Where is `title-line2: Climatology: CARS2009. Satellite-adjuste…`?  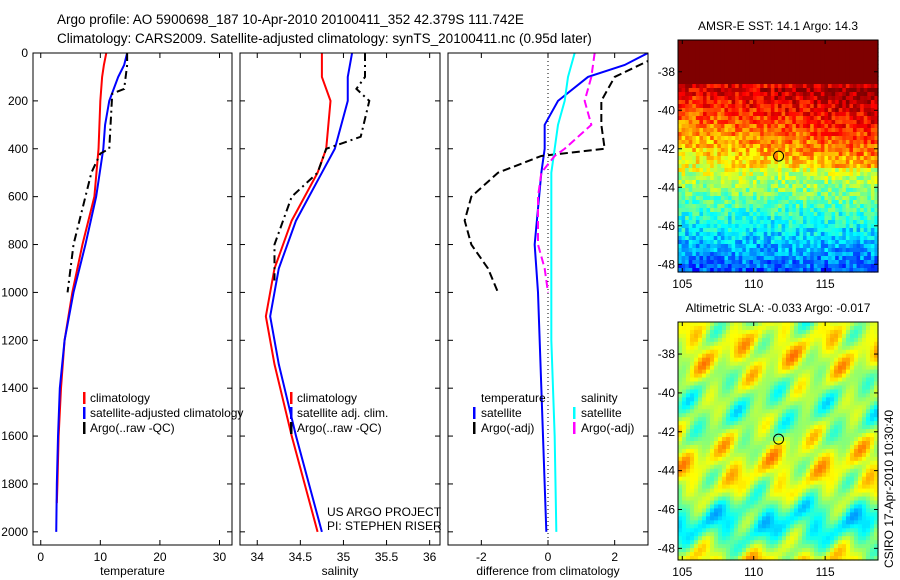 title-line2: Climatology: CARS2009. Satellite-adjuste… is located at coordinates (324, 38).